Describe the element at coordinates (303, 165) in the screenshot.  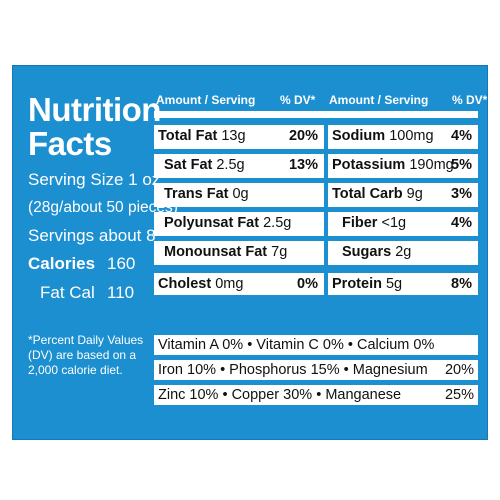
I see `daily-value: 13%` at that location.